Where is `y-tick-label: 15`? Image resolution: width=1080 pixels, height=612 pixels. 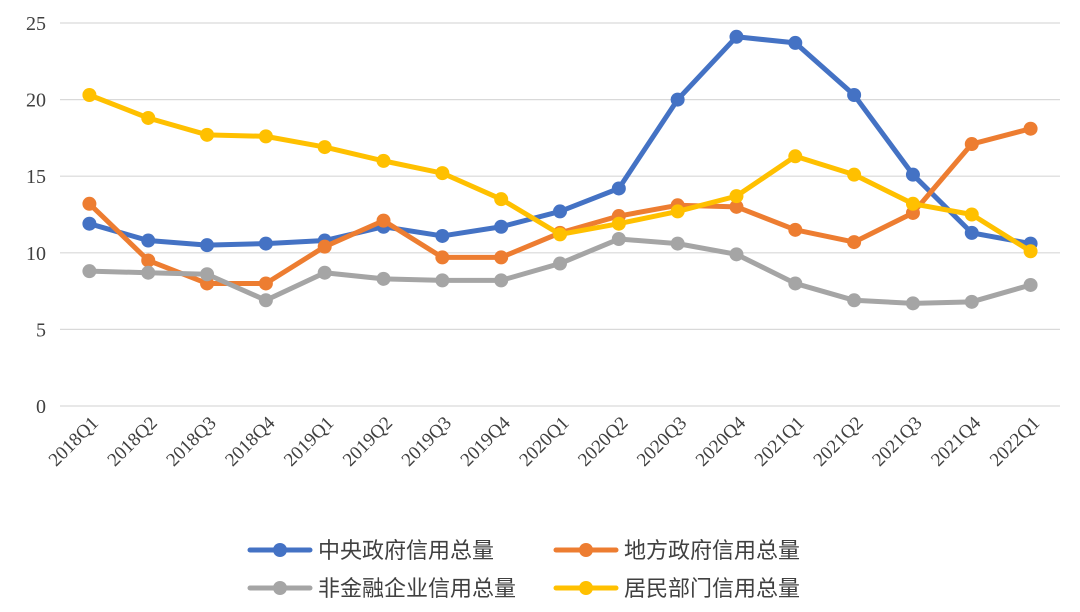 y-tick-label: 15 is located at coordinates (36, 177).